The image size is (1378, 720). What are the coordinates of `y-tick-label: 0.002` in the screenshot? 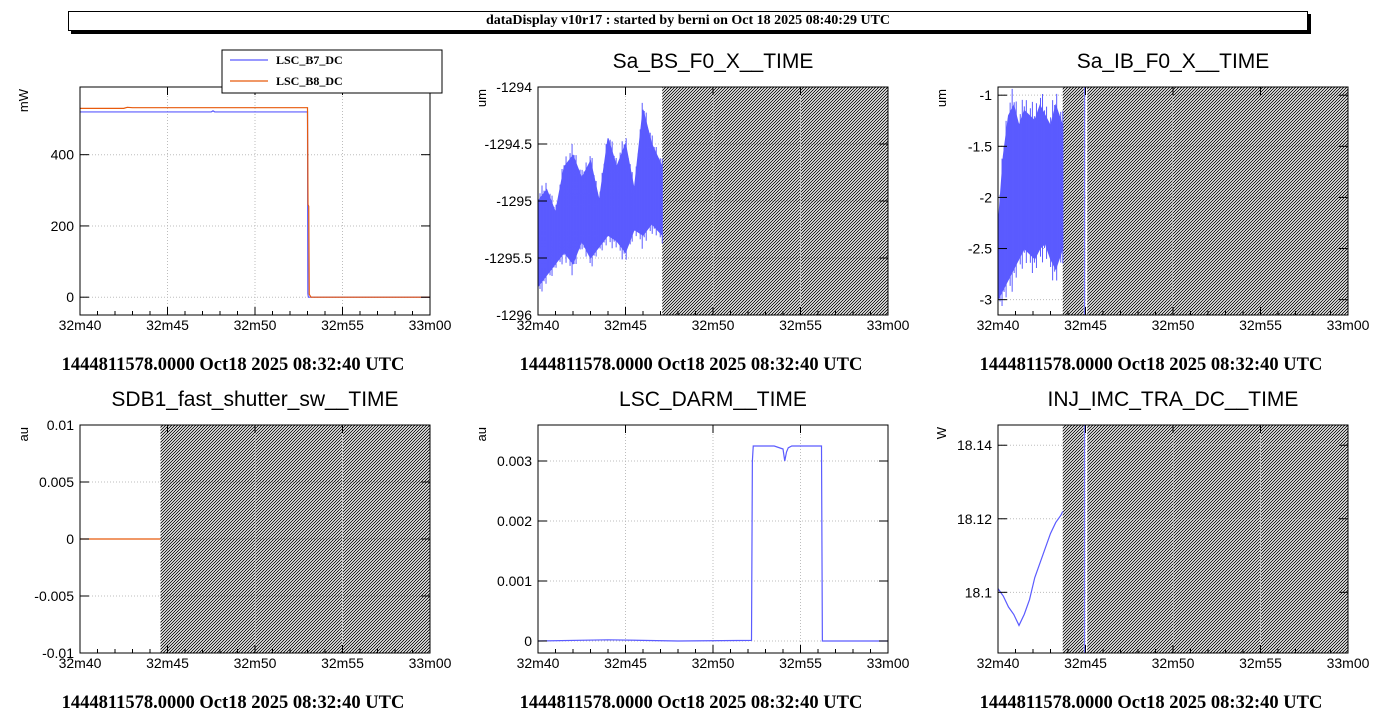 It's located at (514, 521).